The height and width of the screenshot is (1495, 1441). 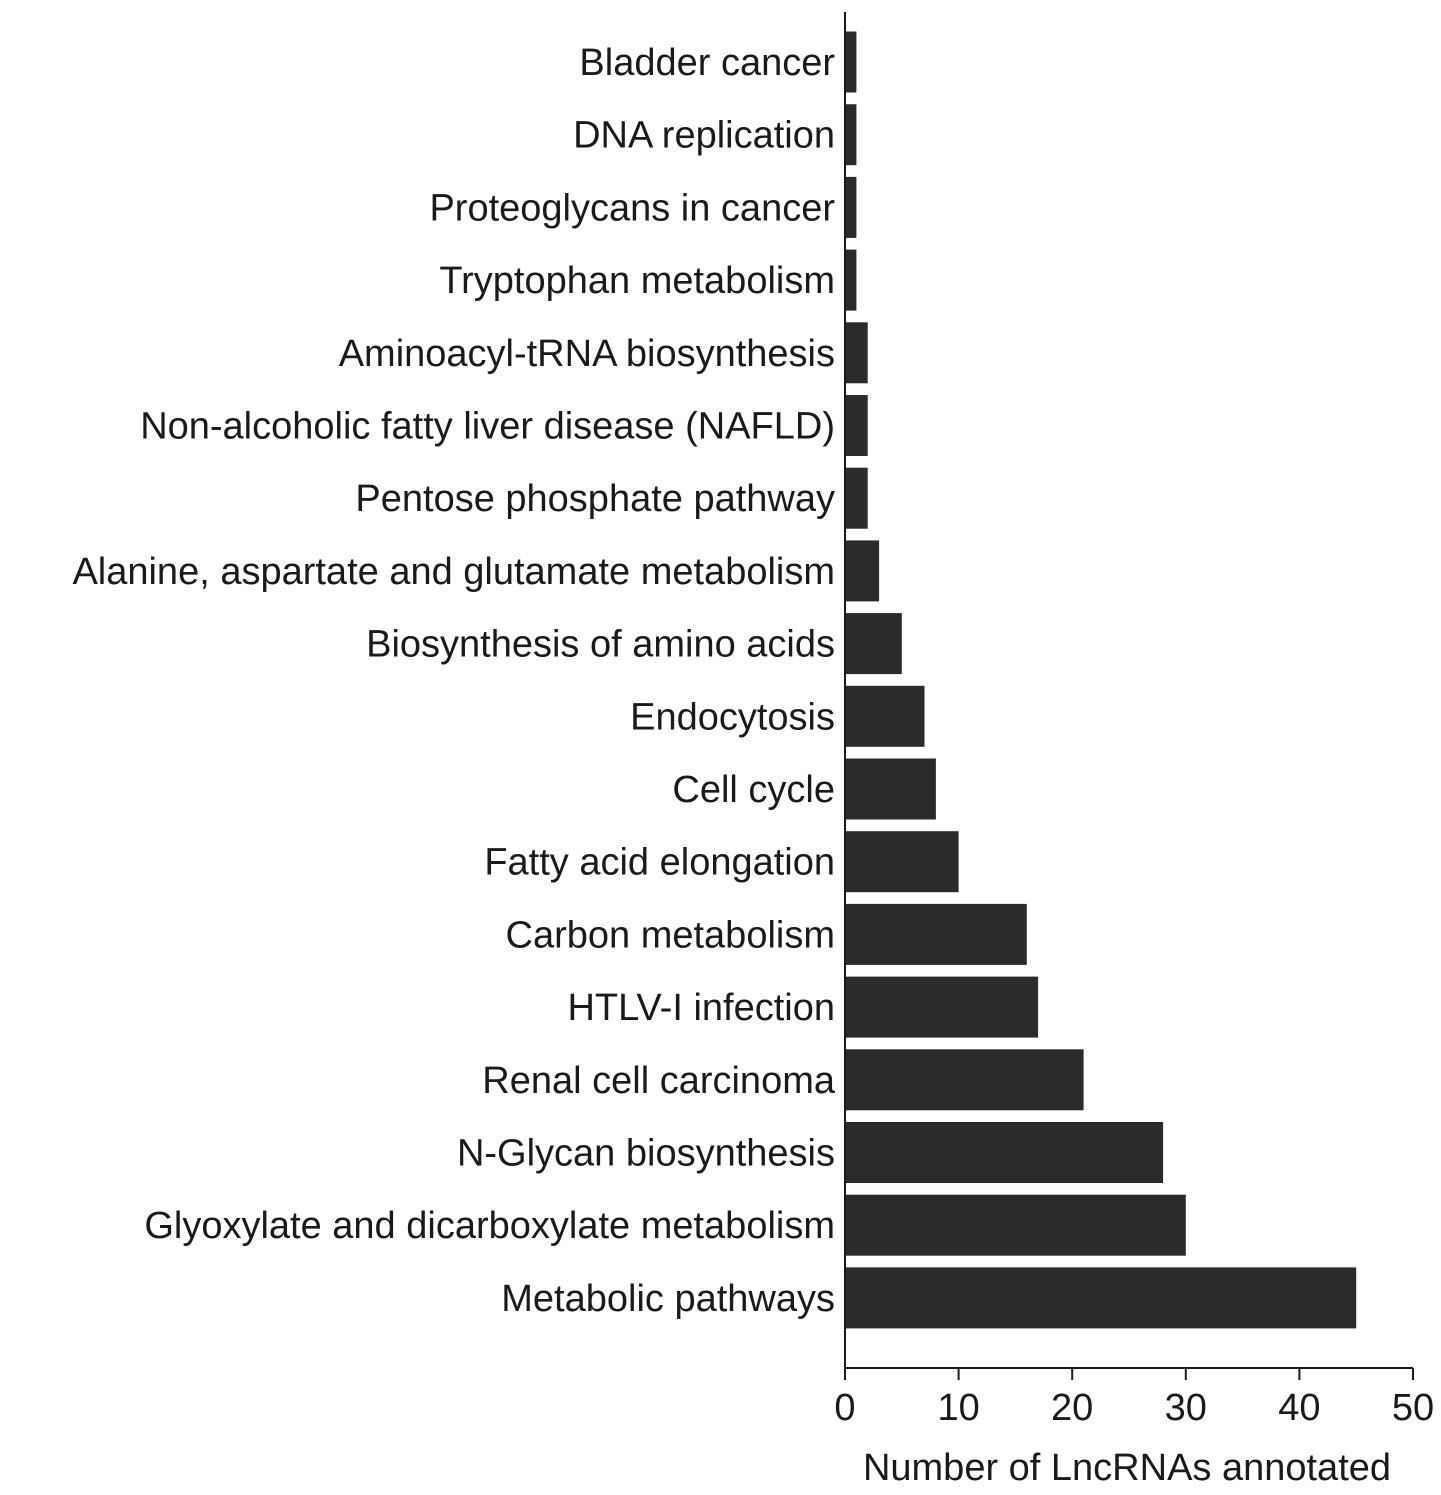 I want to click on x-tick-label: 10, so click(x=958, y=1408).